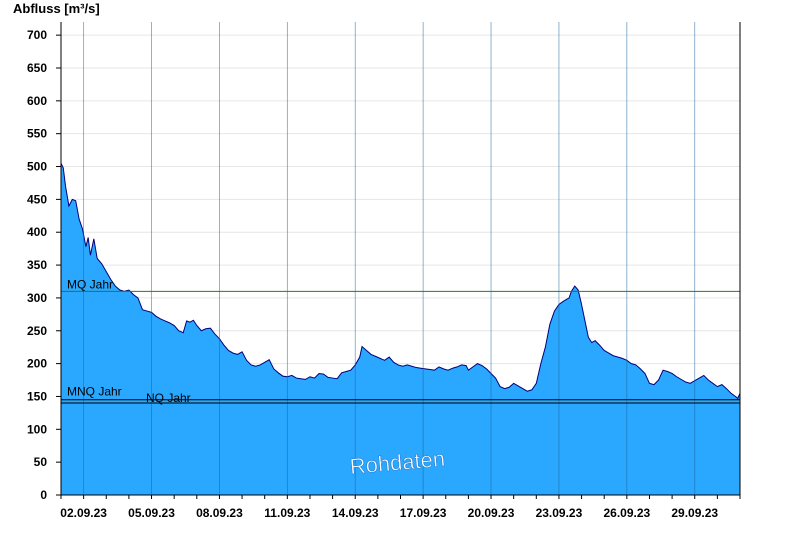 This screenshot has width=800, height=550. What do you see at coordinates (37, 101) in the screenshot?
I see `y-tick-label: 600` at bounding box center [37, 101].